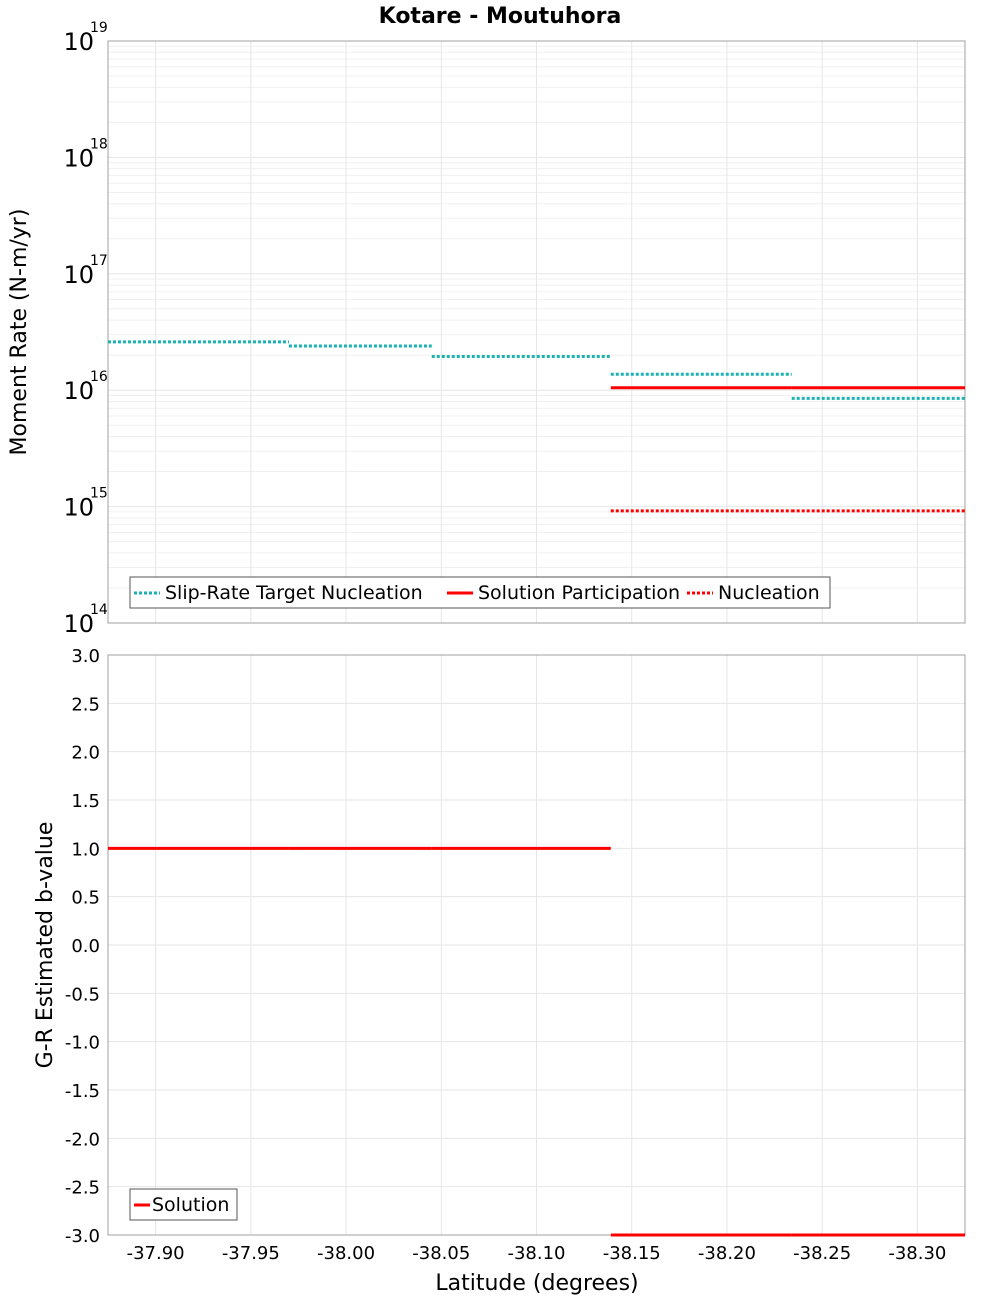 The height and width of the screenshot is (1300, 1000). I want to click on chart-title: Kotare - Moutuhora, so click(500, 16).